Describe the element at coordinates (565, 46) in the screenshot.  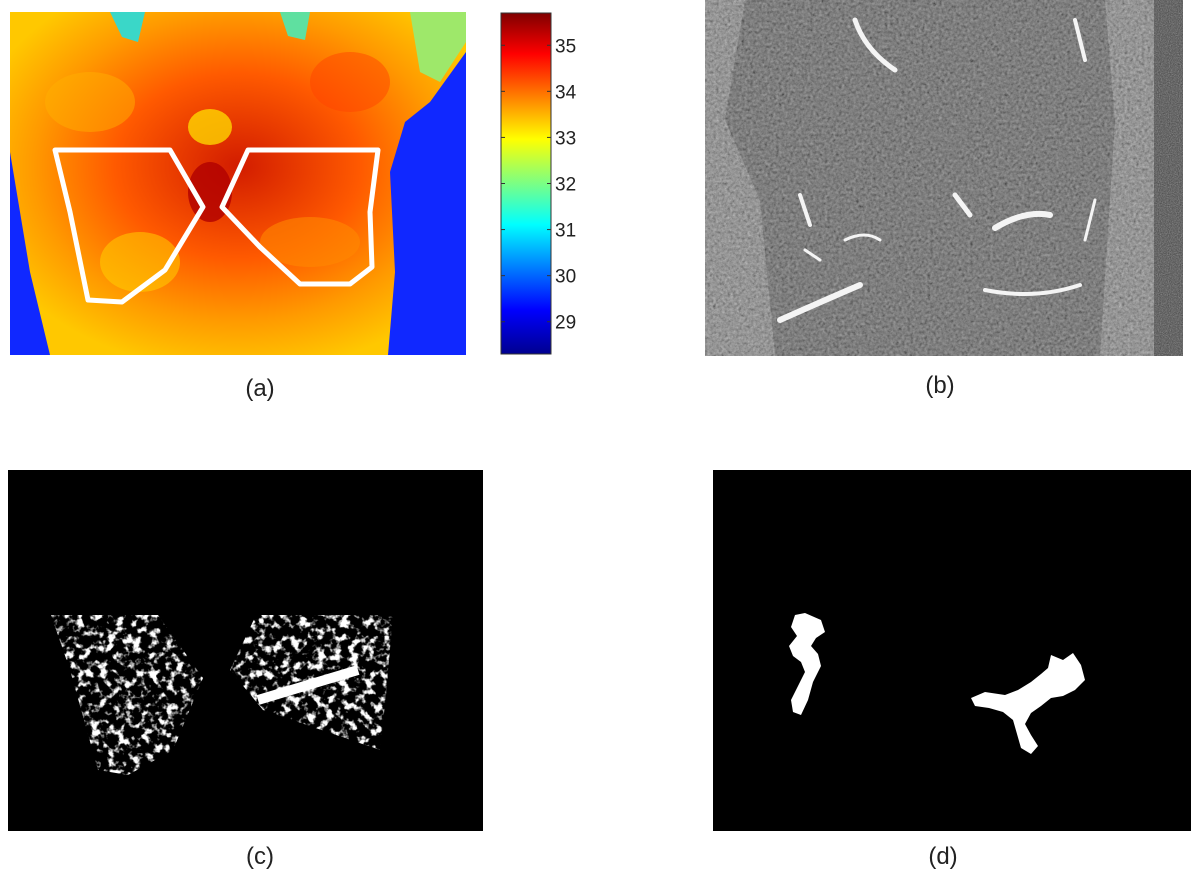
I see `colorbar-tick-label: 35` at that location.